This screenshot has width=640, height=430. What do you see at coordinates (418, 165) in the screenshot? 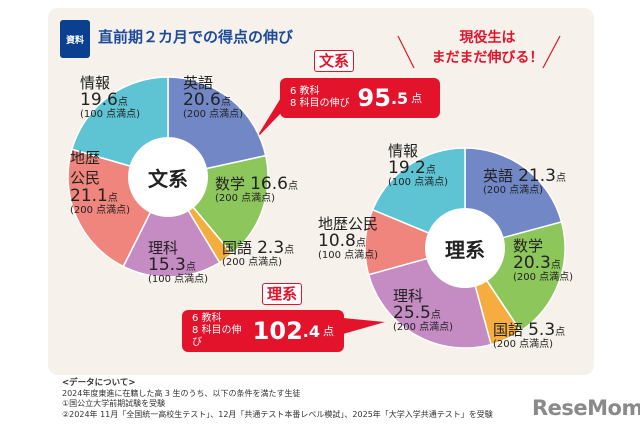
I see `slice-label: 情報 19.2点 (100 点満点)` at bounding box center [418, 165].